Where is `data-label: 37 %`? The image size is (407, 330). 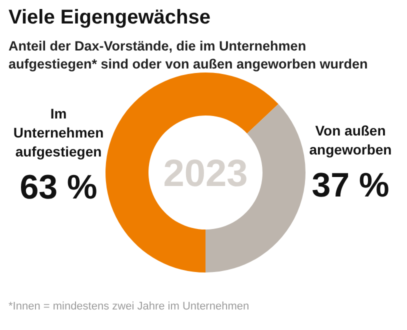
data-label: 37 % is located at coordinates (351, 185).